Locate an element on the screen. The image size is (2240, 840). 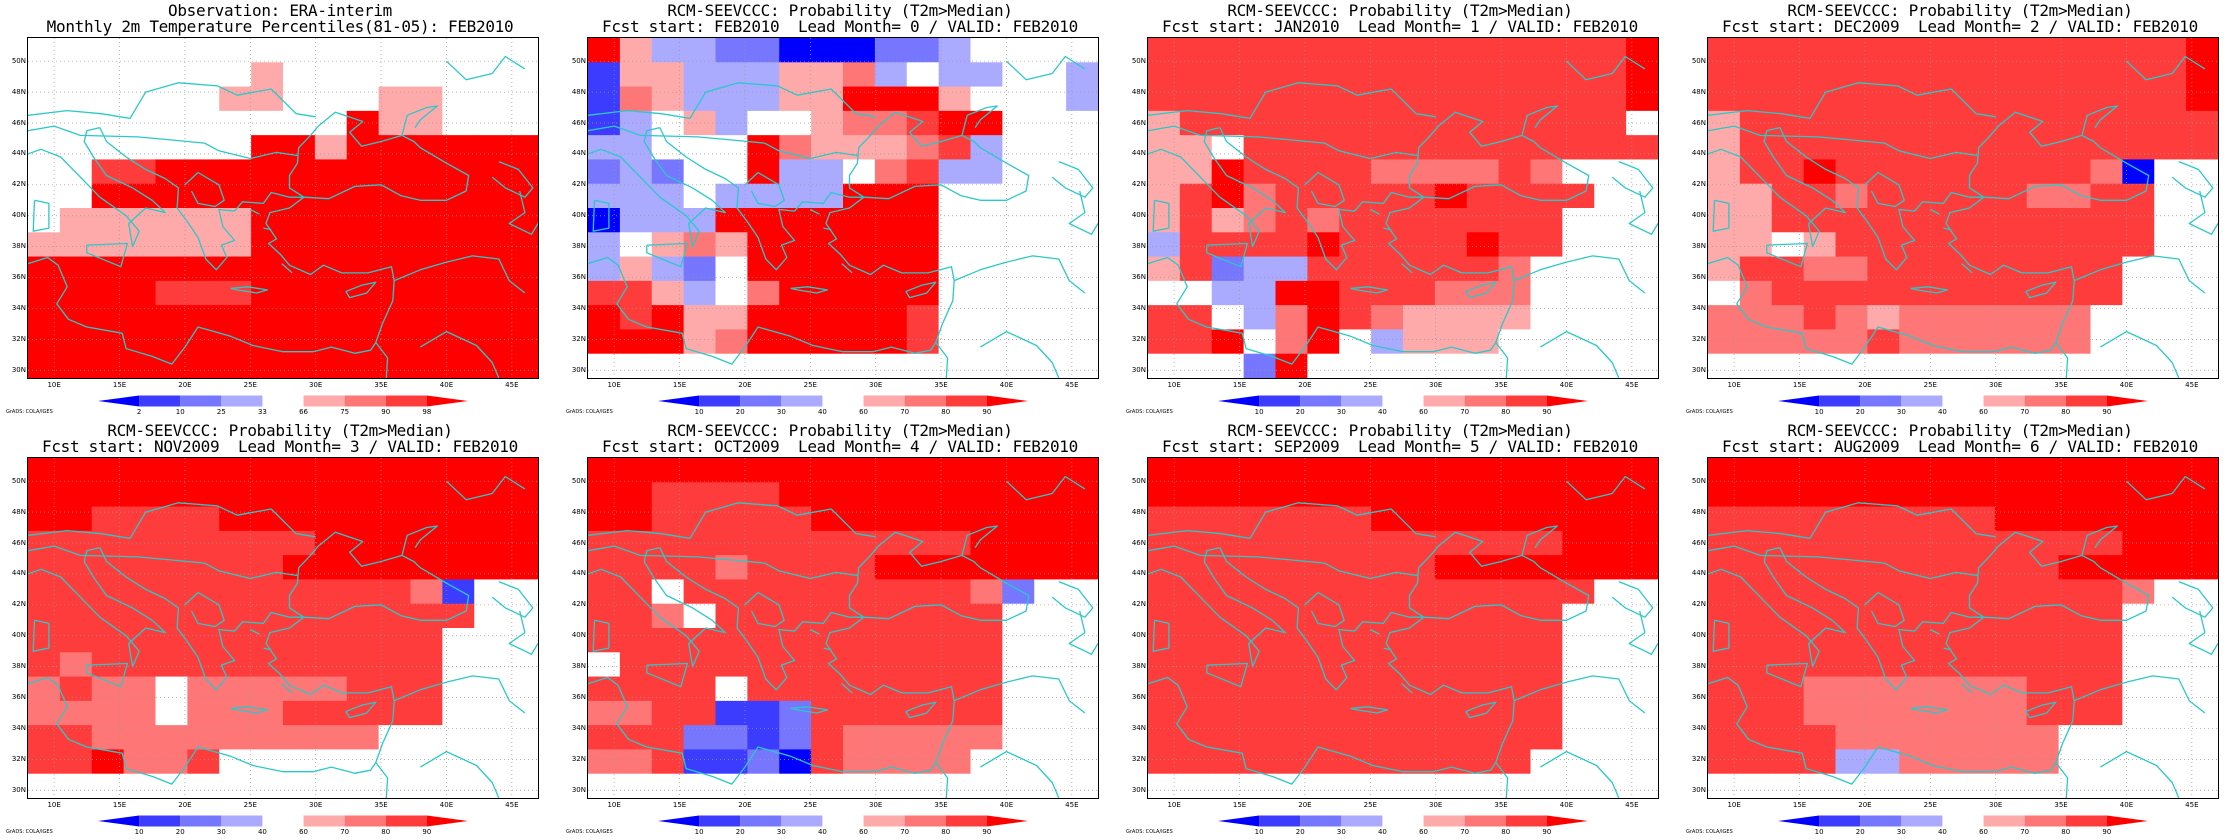
colorbar-label: 70 is located at coordinates (905, 412).